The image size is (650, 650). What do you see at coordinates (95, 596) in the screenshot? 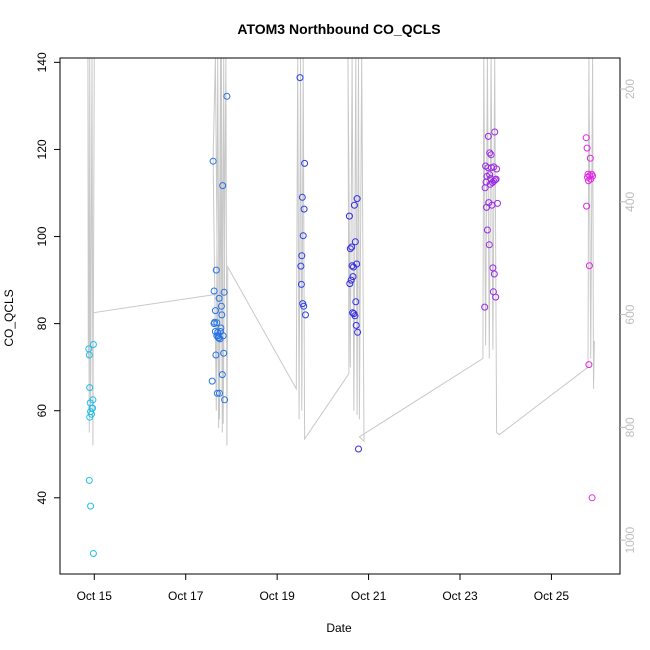
I see `x-tick-label: Oct 15` at bounding box center [95, 596].